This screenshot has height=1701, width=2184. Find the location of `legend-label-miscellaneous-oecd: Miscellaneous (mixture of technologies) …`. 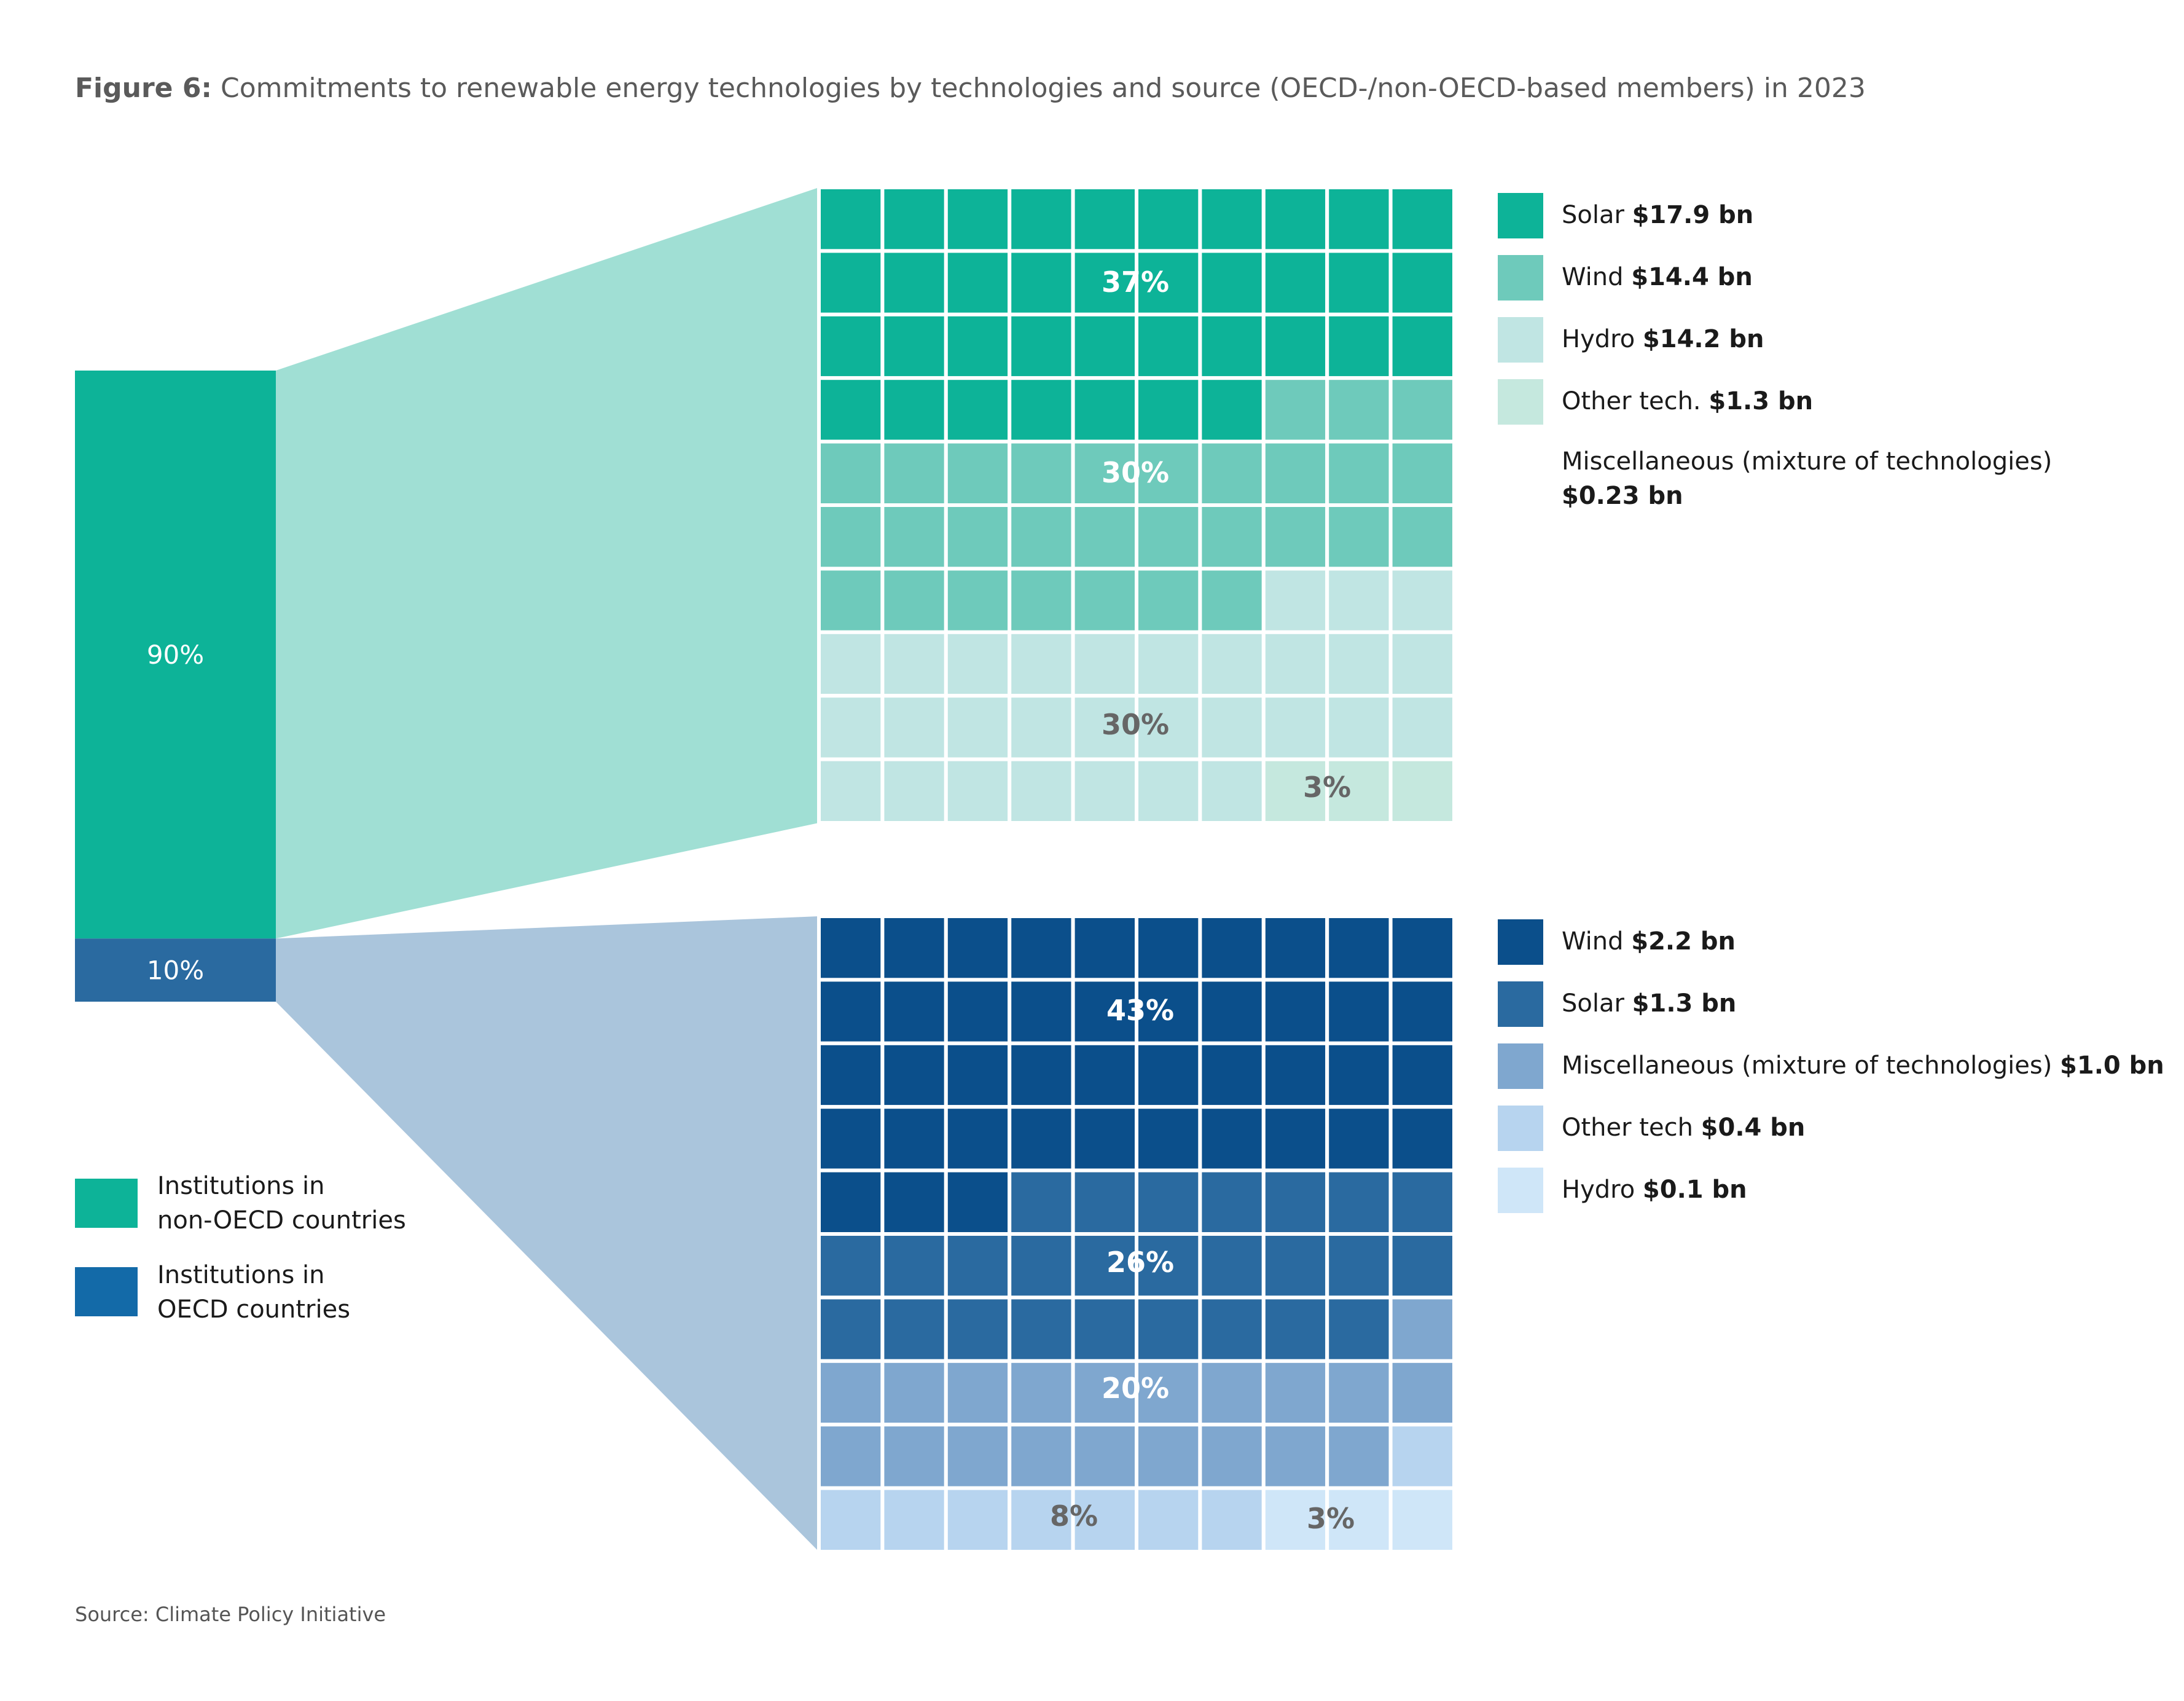

legend-label-miscellaneous-oecd: Miscellaneous (mixture of technologies) … is located at coordinates (1863, 1065).